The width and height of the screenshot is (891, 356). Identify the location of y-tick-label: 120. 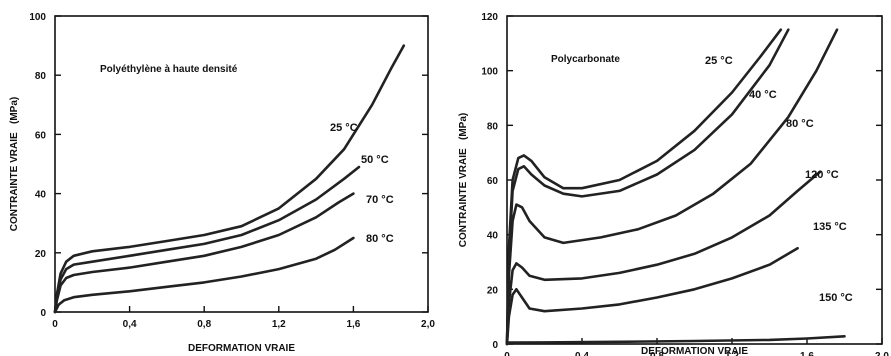
(489, 17).